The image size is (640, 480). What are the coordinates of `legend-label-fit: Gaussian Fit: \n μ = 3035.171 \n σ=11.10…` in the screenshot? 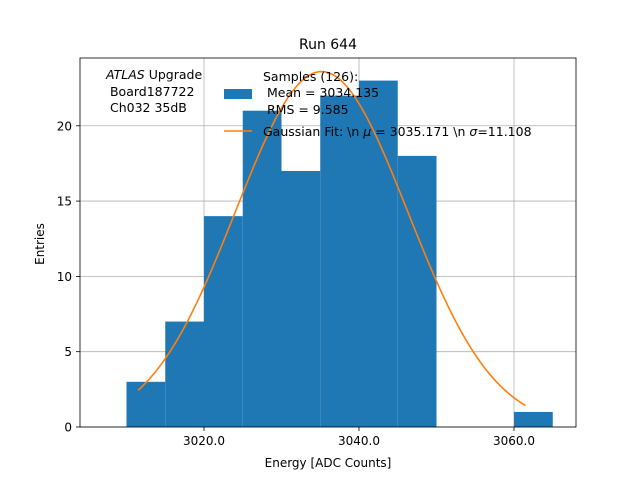 It's located at (397, 131).